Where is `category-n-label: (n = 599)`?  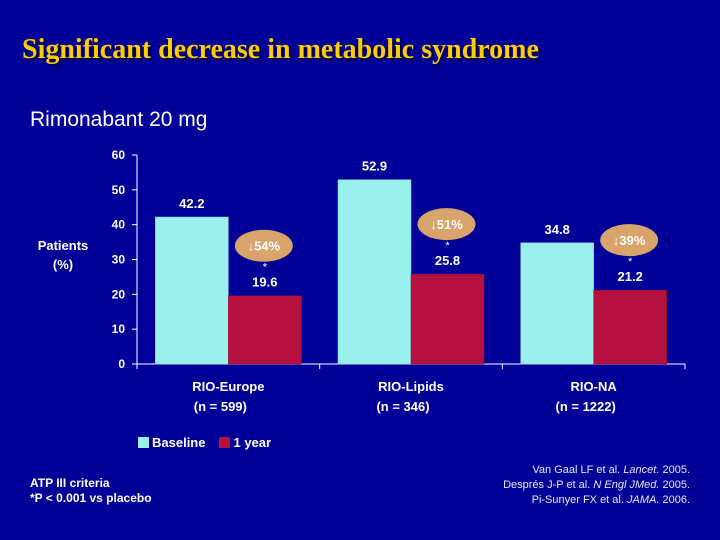
category-n-label: (n = 599) is located at coordinates (220, 406).